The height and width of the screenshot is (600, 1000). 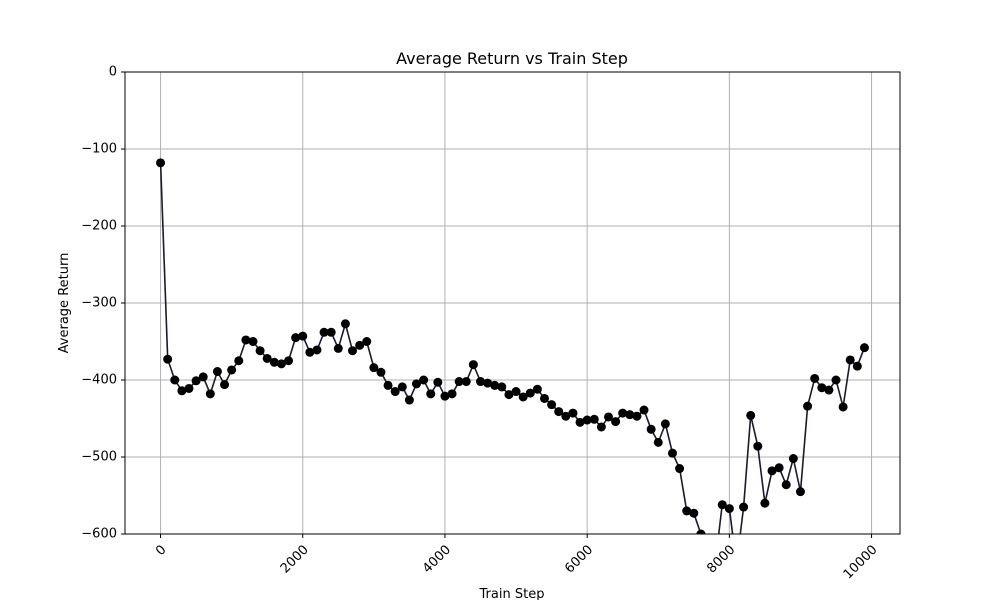 I want to click on x-axis-label: Train Step, so click(x=512, y=593).